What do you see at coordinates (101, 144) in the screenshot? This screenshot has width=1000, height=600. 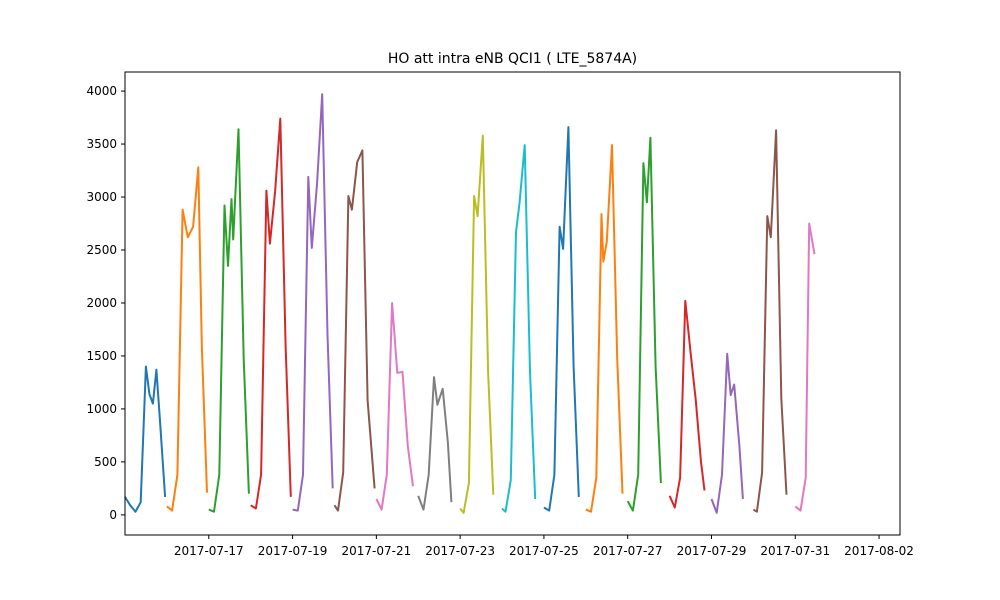 I see `y-tick-label: 3500` at bounding box center [101, 144].